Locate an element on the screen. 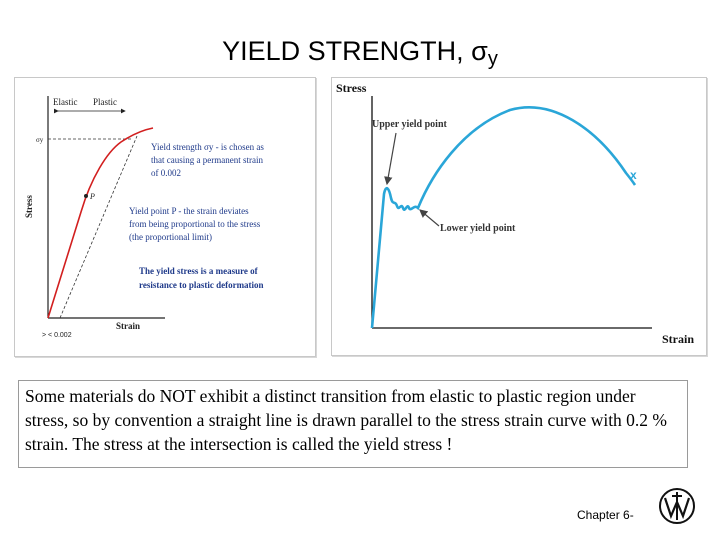  yield-point-line-3: (the proportional limit) is located at coordinates (170, 237).